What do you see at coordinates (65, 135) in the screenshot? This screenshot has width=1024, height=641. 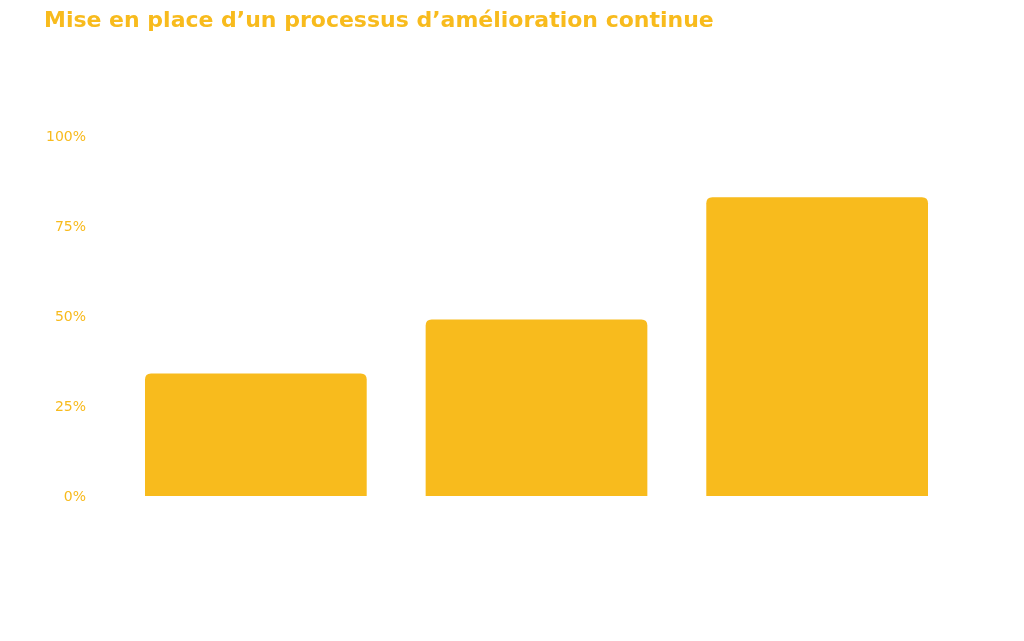 I see `y-tick-label: 100%` at bounding box center [65, 135].